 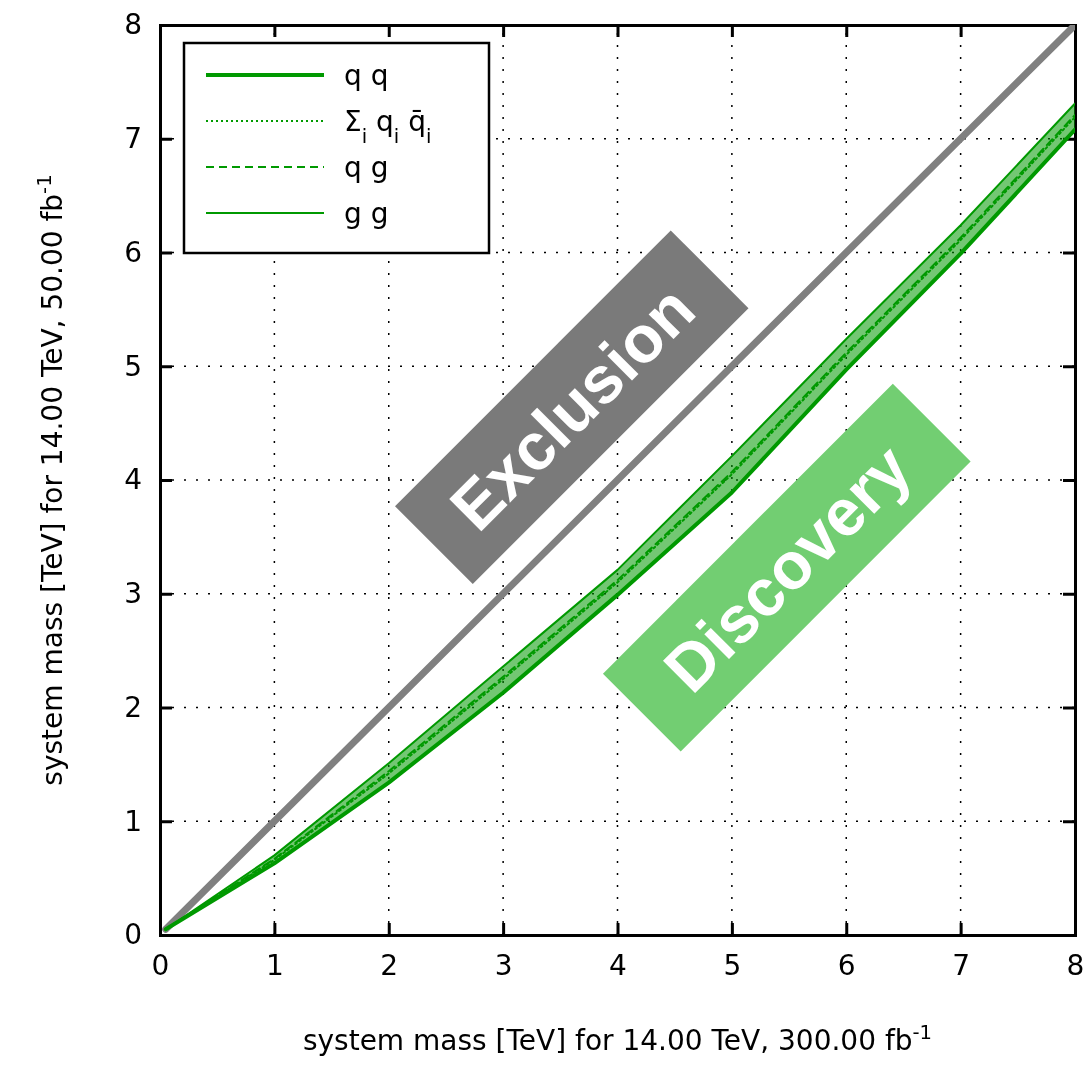 I want to click on x-tick-label: 1, so click(x=274, y=965).